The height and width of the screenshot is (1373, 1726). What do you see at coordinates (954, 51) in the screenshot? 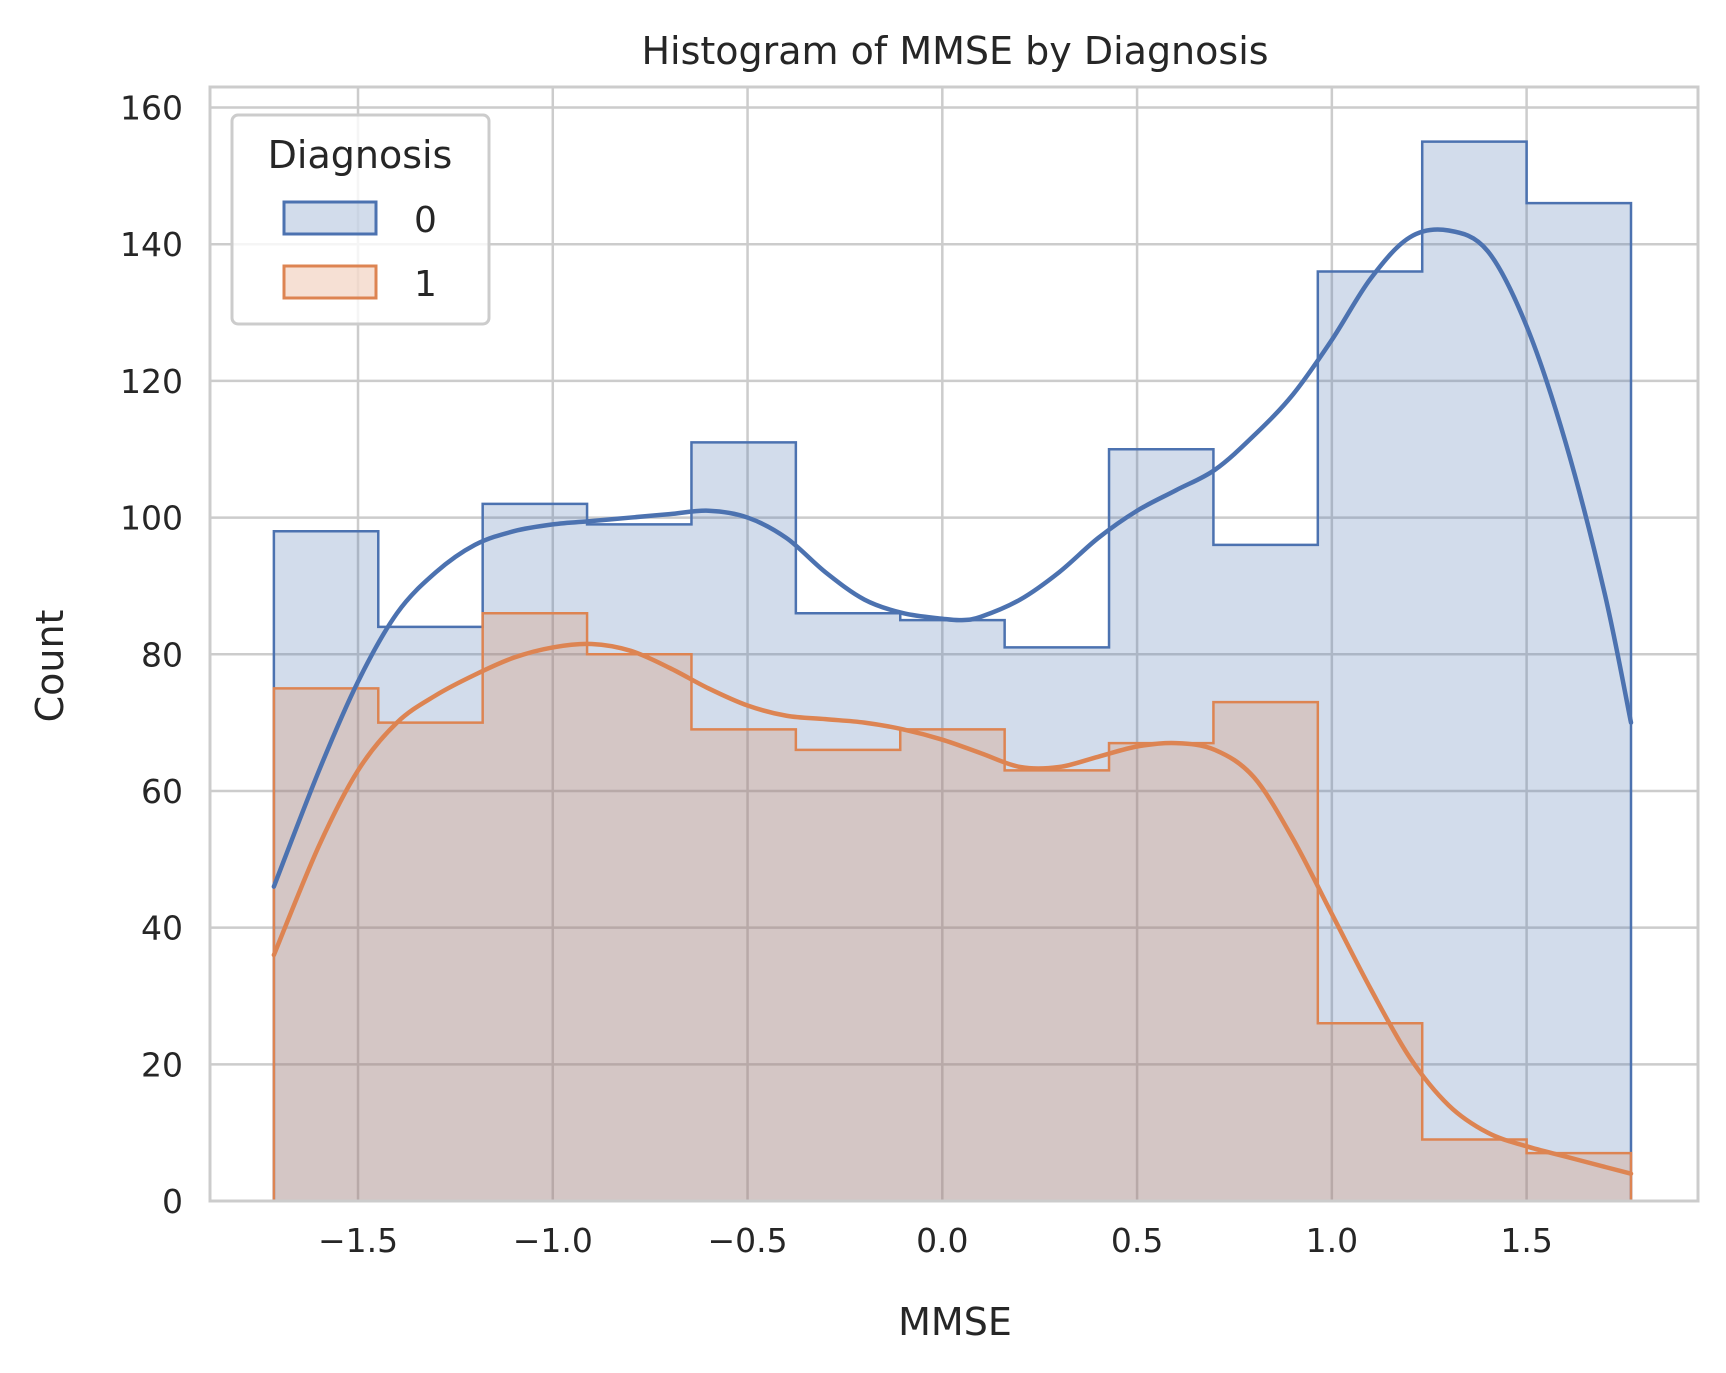
I see `chart-title: Histogram of MMSE by Diagnosis` at bounding box center [954, 51].